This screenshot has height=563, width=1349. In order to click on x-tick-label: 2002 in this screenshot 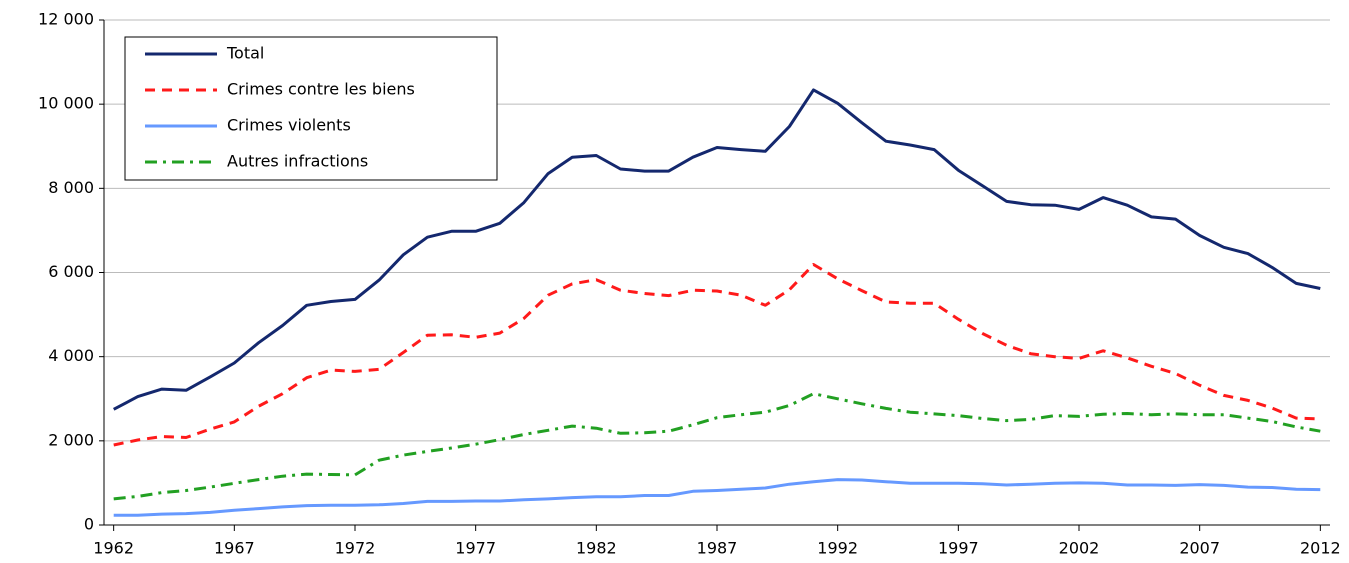, I will do `click(1079, 548)`.